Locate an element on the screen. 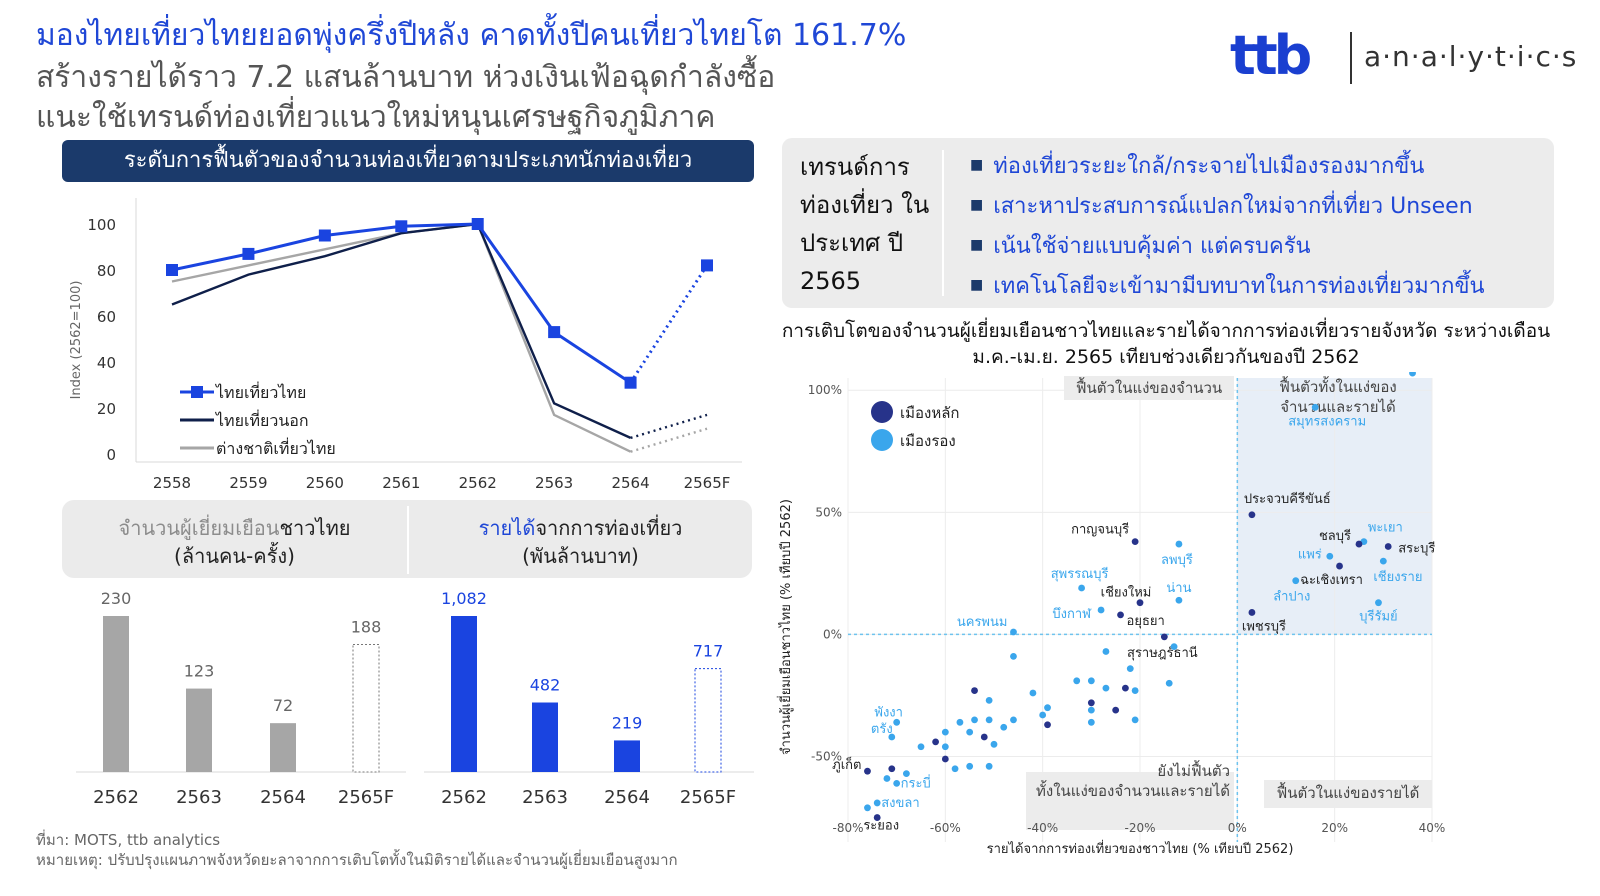  province-label: ประจวบคีรีขันธ์ is located at coordinates (1287, 499).